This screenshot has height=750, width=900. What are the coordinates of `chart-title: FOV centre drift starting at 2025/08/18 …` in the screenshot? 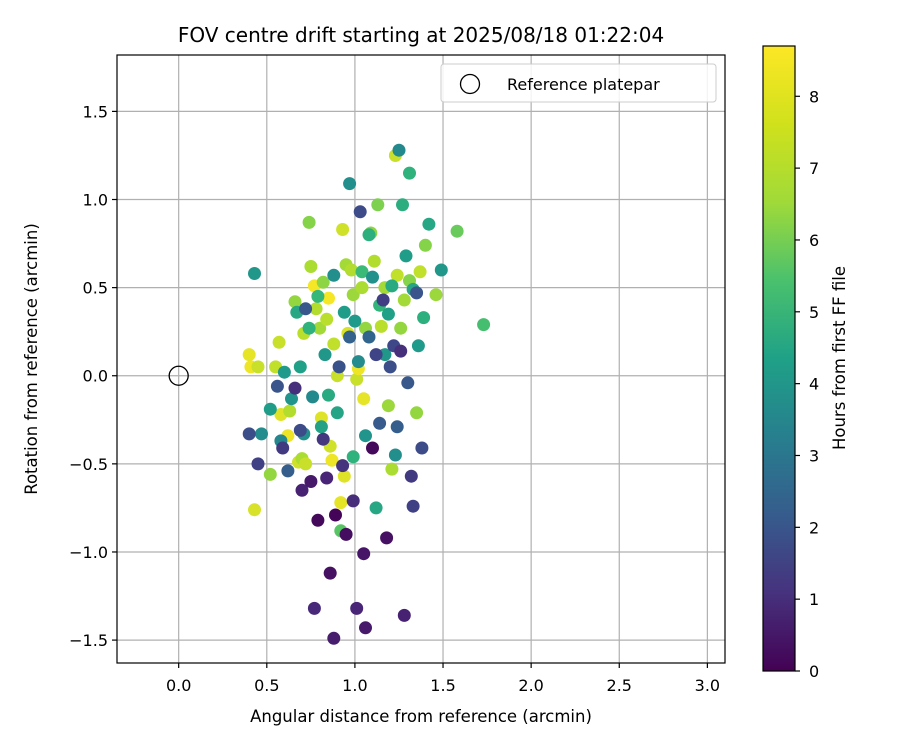 It's located at (421, 35).